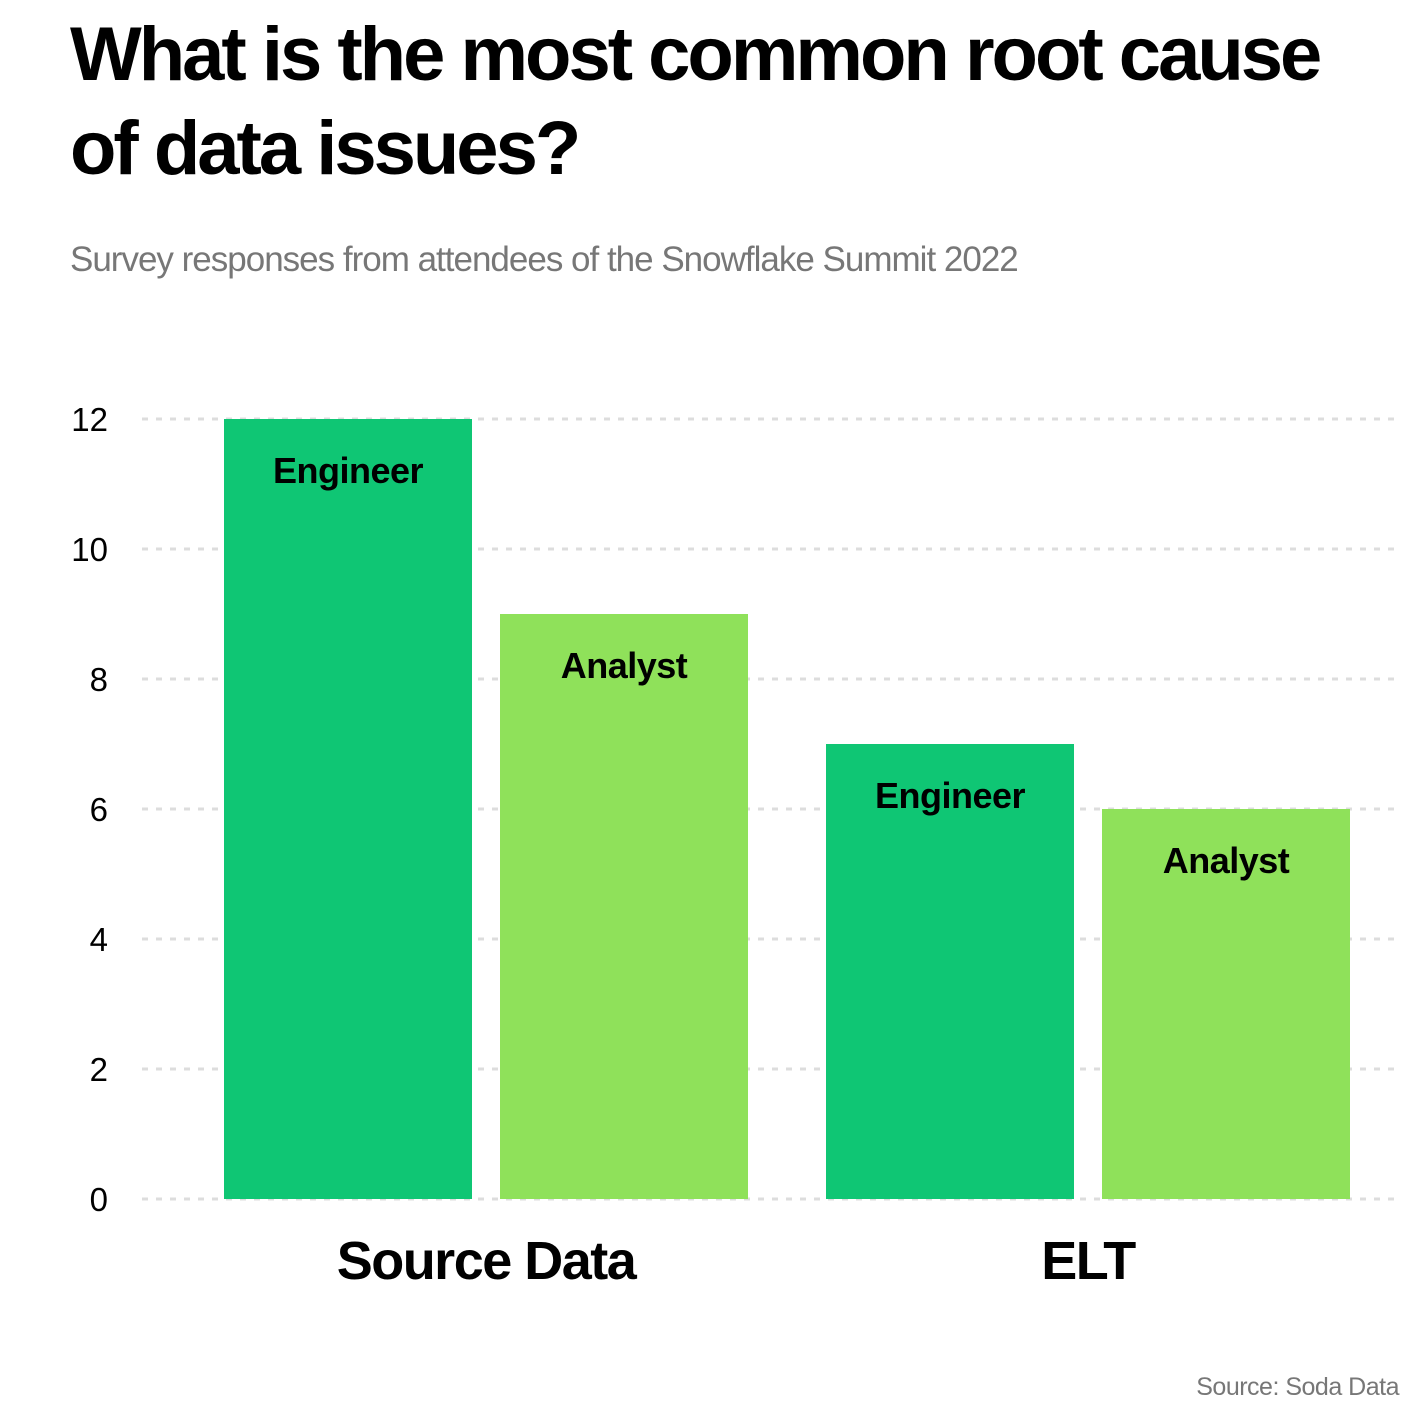 Image resolution: width=1401 pixels, height=1415 pixels. I want to click on y-tick-label: 12, so click(89, 419).